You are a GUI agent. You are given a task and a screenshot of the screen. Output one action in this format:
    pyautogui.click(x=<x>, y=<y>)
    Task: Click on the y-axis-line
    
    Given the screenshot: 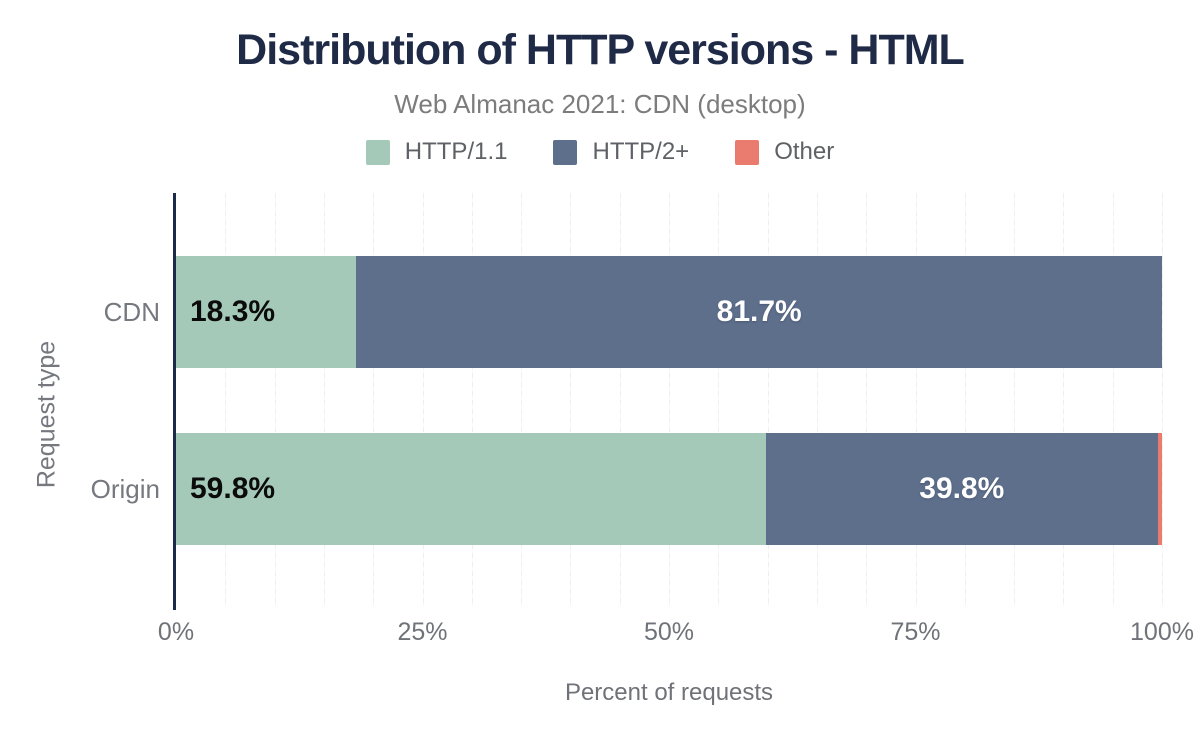 What is the action you would take?
    pyautogui.click(x=174, y=401)
    